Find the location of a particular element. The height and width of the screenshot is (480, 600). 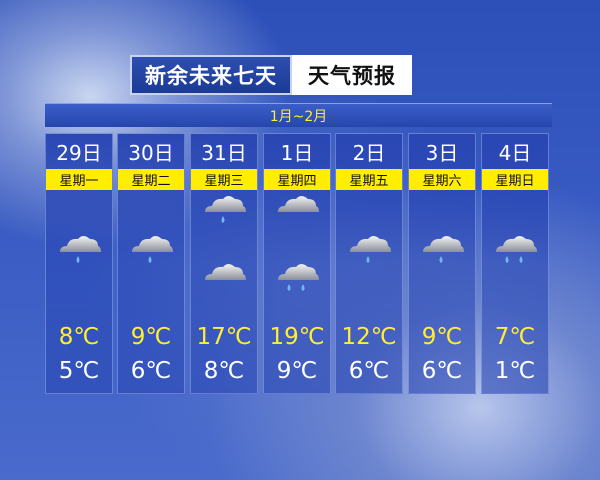

day-weekday: 星期日 is located at coordinates (515, 179).